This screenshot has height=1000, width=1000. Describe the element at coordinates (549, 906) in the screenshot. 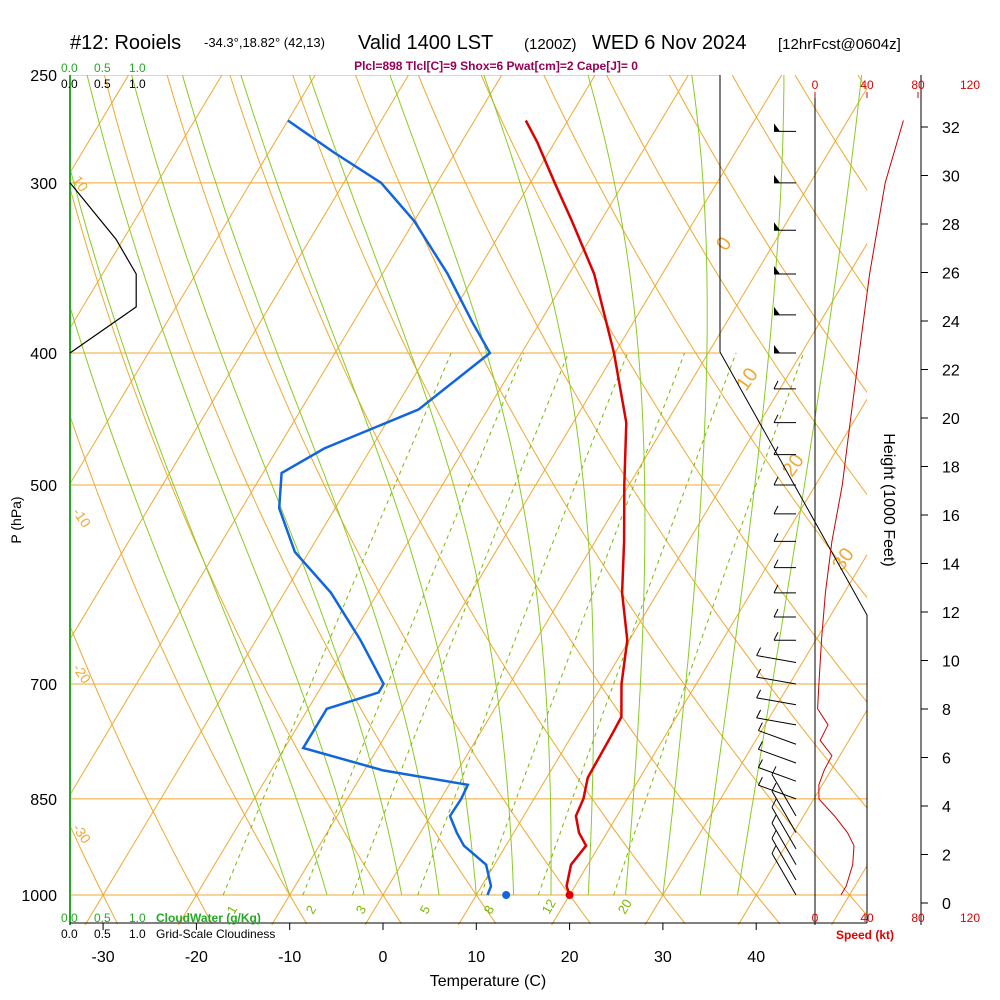

I see `mixing-ratio-label: 12` at that location.